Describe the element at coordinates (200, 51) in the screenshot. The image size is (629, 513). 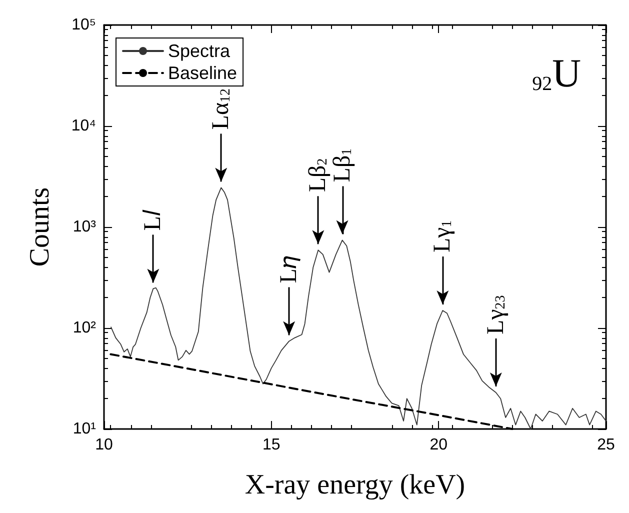
I see `legend-label: Spectra` at that location.